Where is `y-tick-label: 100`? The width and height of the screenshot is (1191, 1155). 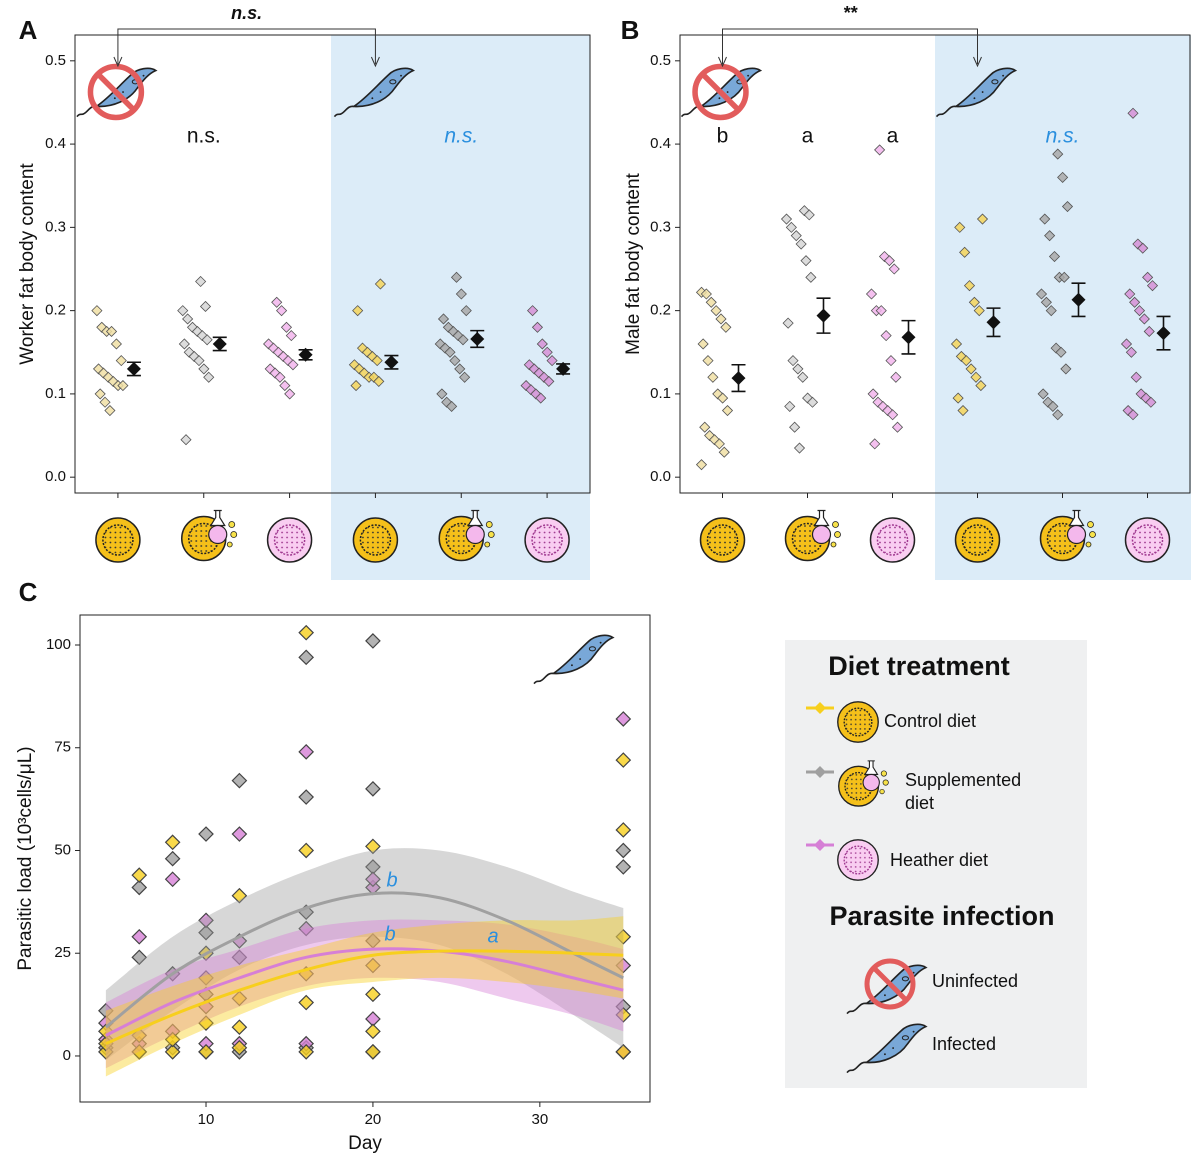 y-tick-label: 100 is located at coordinates (58, 644).